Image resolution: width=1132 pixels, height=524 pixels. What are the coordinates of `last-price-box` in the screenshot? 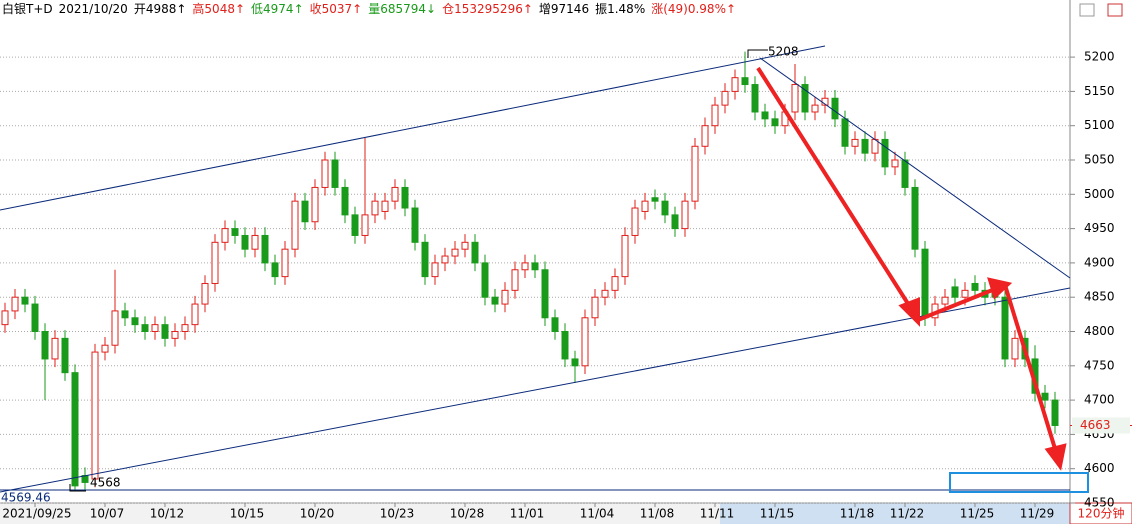 It's located at (1101, 425).